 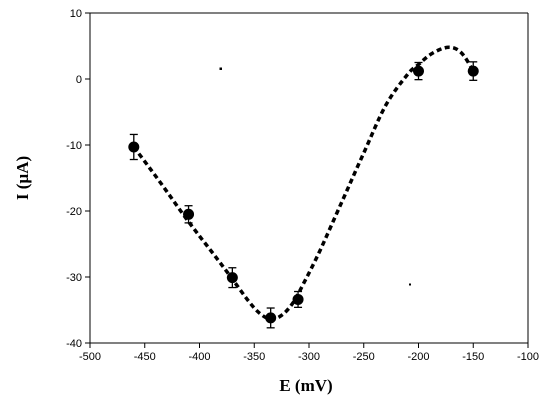 I want to click on x-tick-label: -400, so click(x=199, y=357).